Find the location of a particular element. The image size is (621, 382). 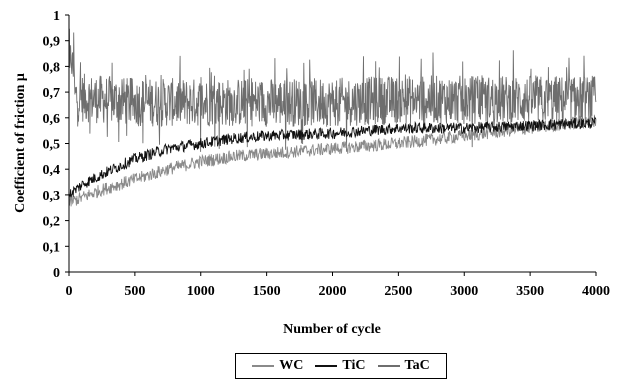

legend-item-tac: TaC is located at coordinates (403, 366).